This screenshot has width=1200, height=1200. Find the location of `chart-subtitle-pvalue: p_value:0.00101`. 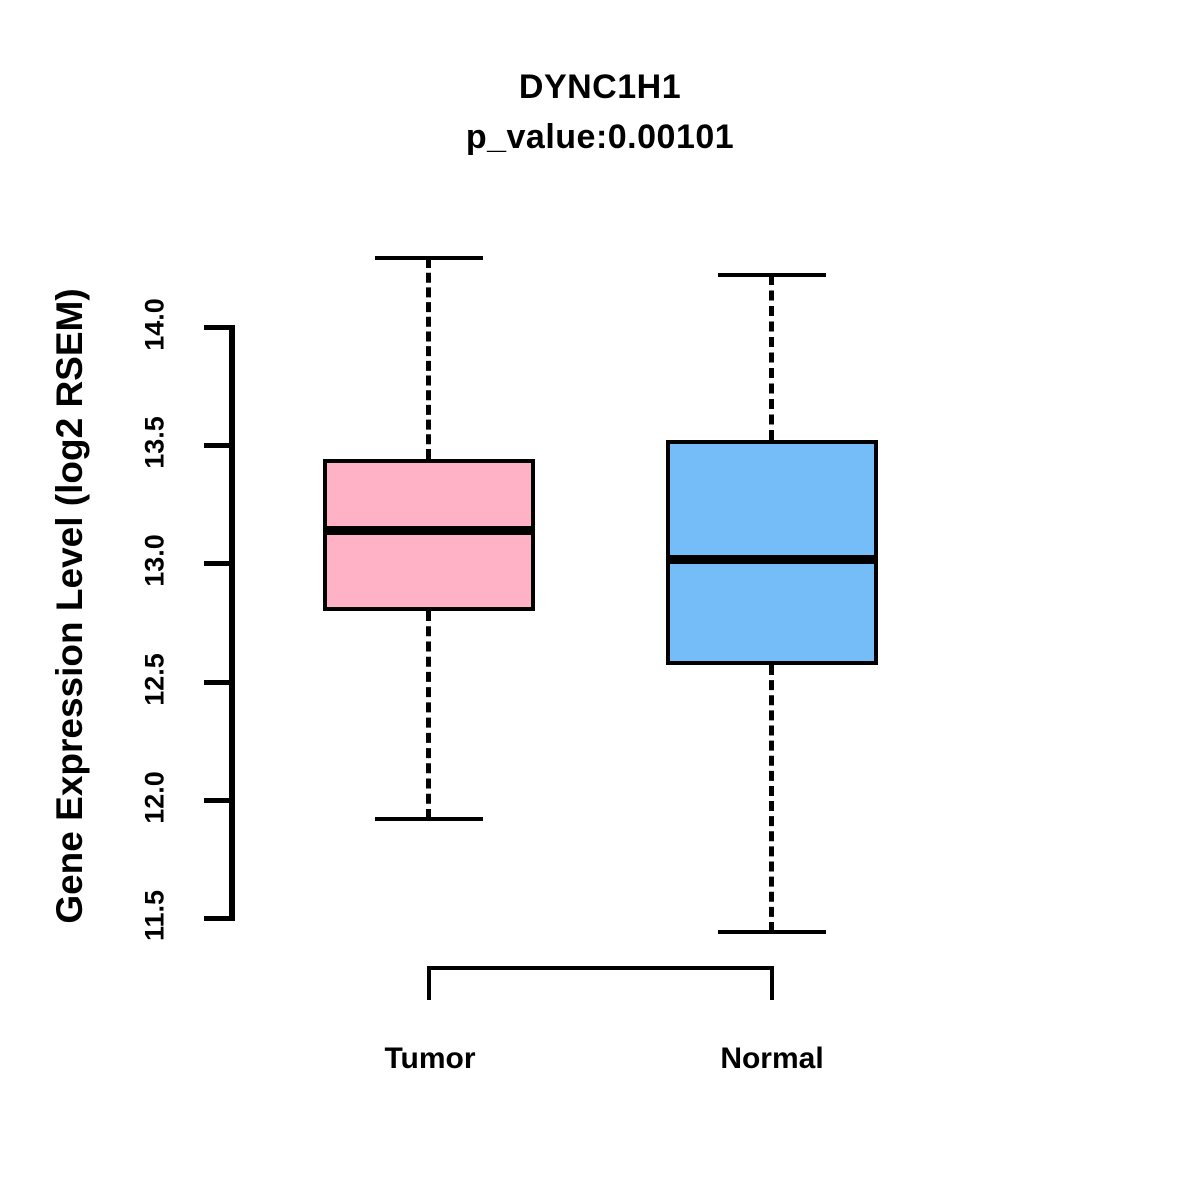

chart-subtitle-pvalue: p_value:0.00101 is located at coordinates (600, 137).